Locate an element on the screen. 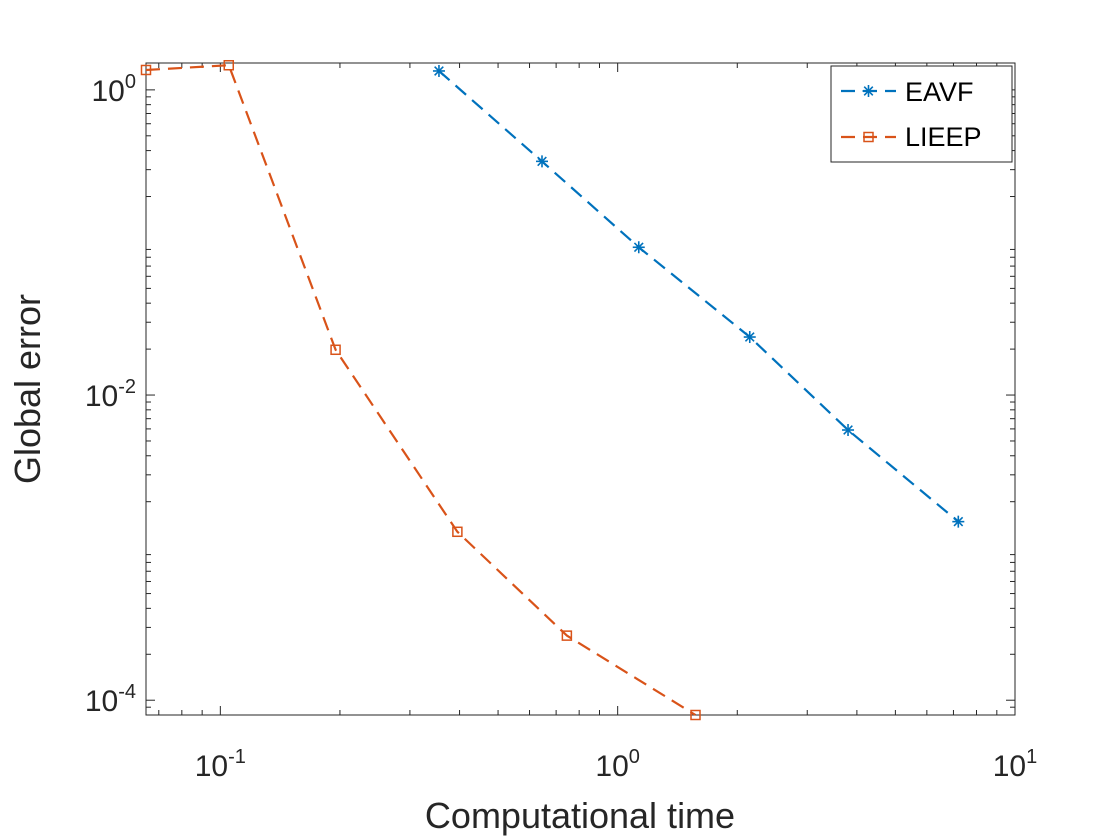  y-tick-label: 10⁻² is located at coordinates (110, 394).